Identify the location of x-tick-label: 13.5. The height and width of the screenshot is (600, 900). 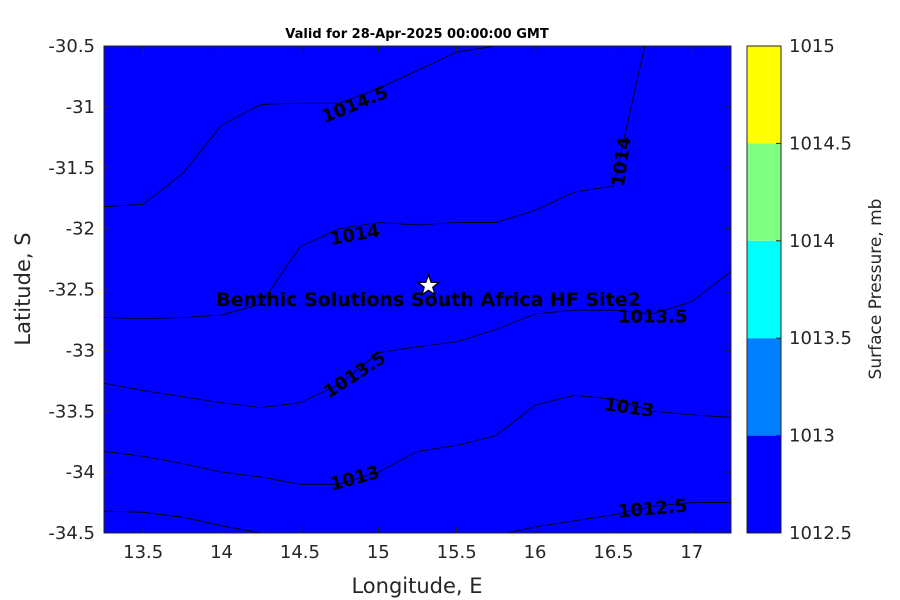
(143, 552).